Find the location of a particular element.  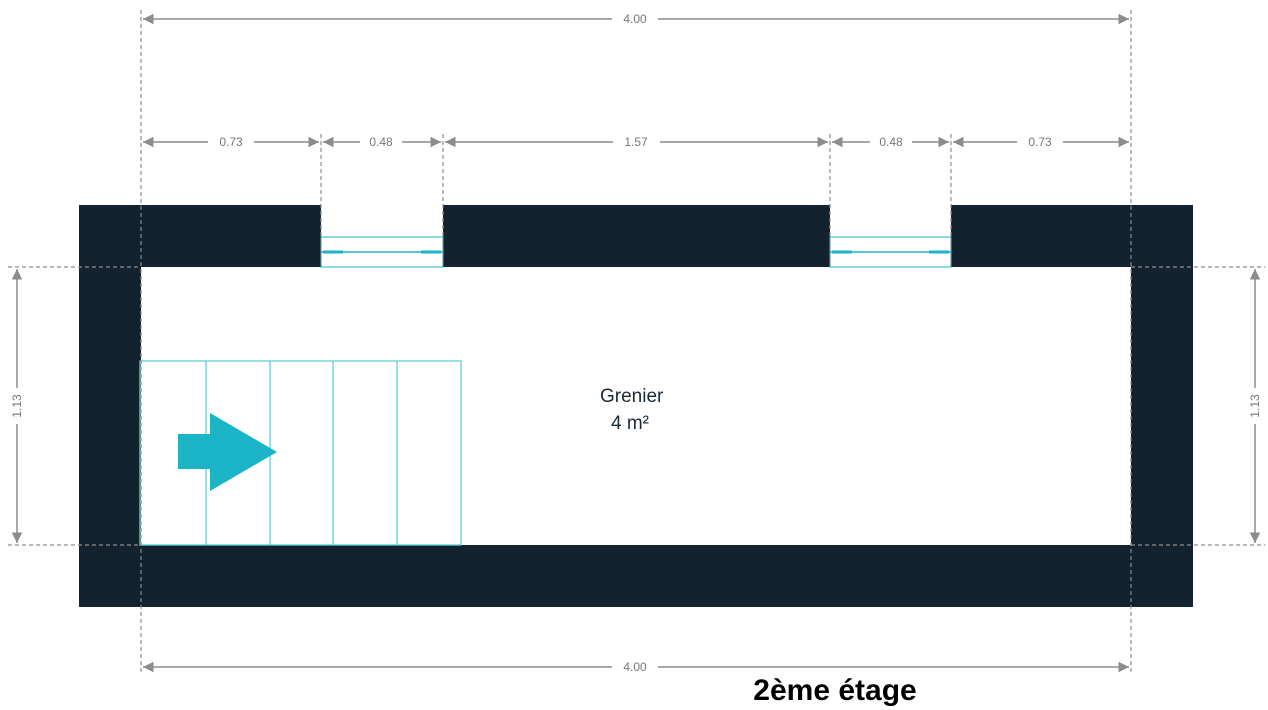

wall-left is located at coordinates (110, 406).